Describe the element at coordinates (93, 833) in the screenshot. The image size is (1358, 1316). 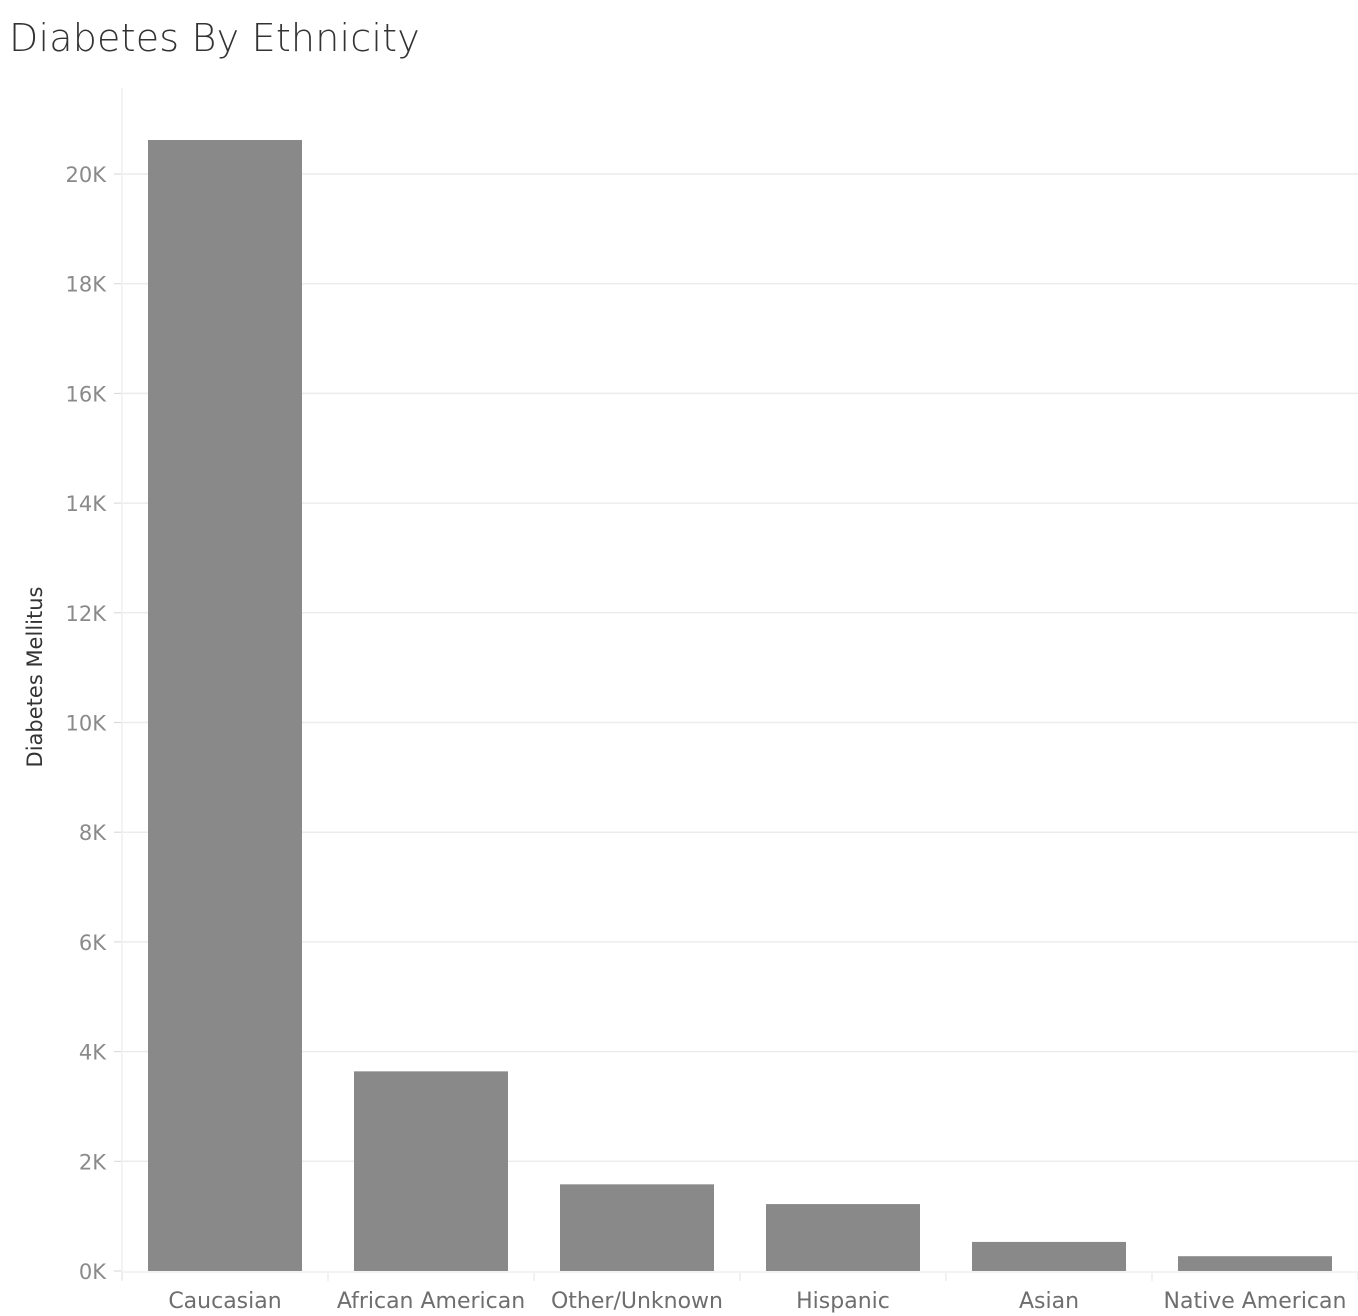
I see `y-tick-label: 8K` at that location.